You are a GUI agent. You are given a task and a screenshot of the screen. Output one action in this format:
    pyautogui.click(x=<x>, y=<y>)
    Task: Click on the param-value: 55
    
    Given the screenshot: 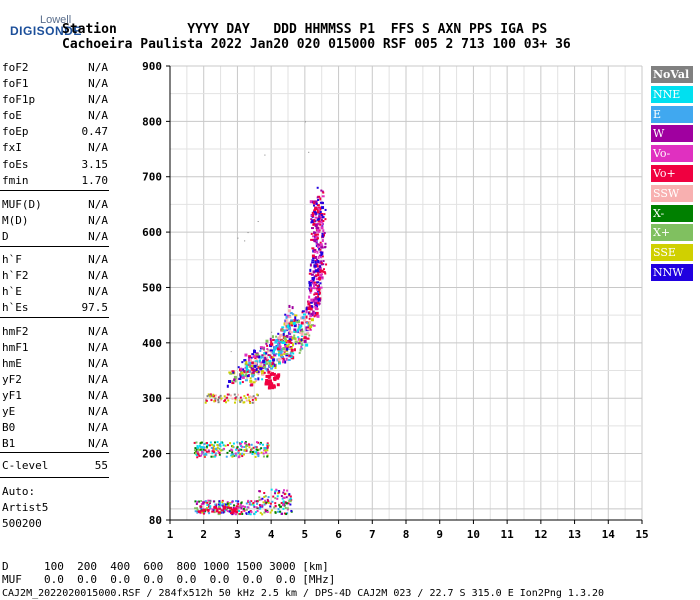 What is the action you would take?
    pyautogui.click(x=101, y=465)
    